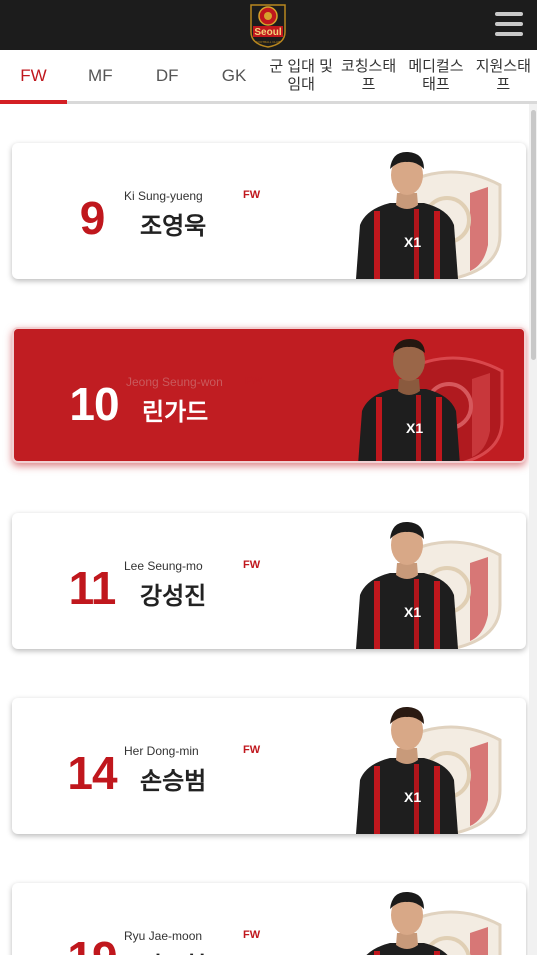  What do you see at coordinates (503, 75) in the screenshot?
I see `tab-support-staff: 지원스태프` at bounding box center [503, 75].